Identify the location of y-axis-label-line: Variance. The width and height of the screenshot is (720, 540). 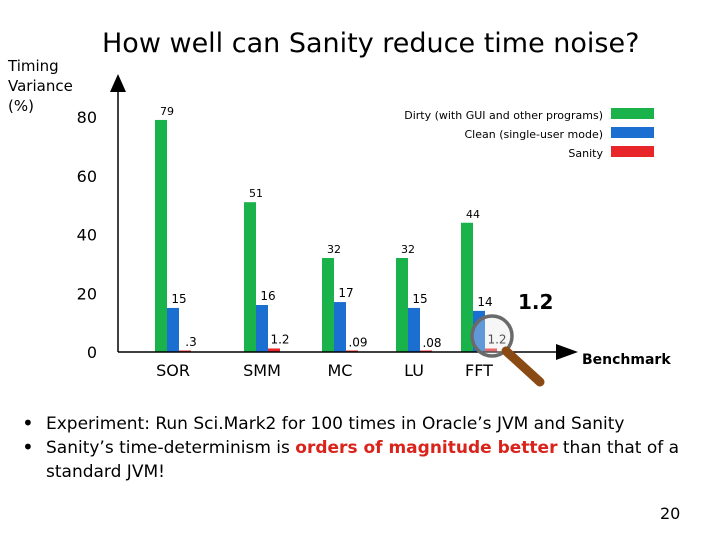
(40, 86).